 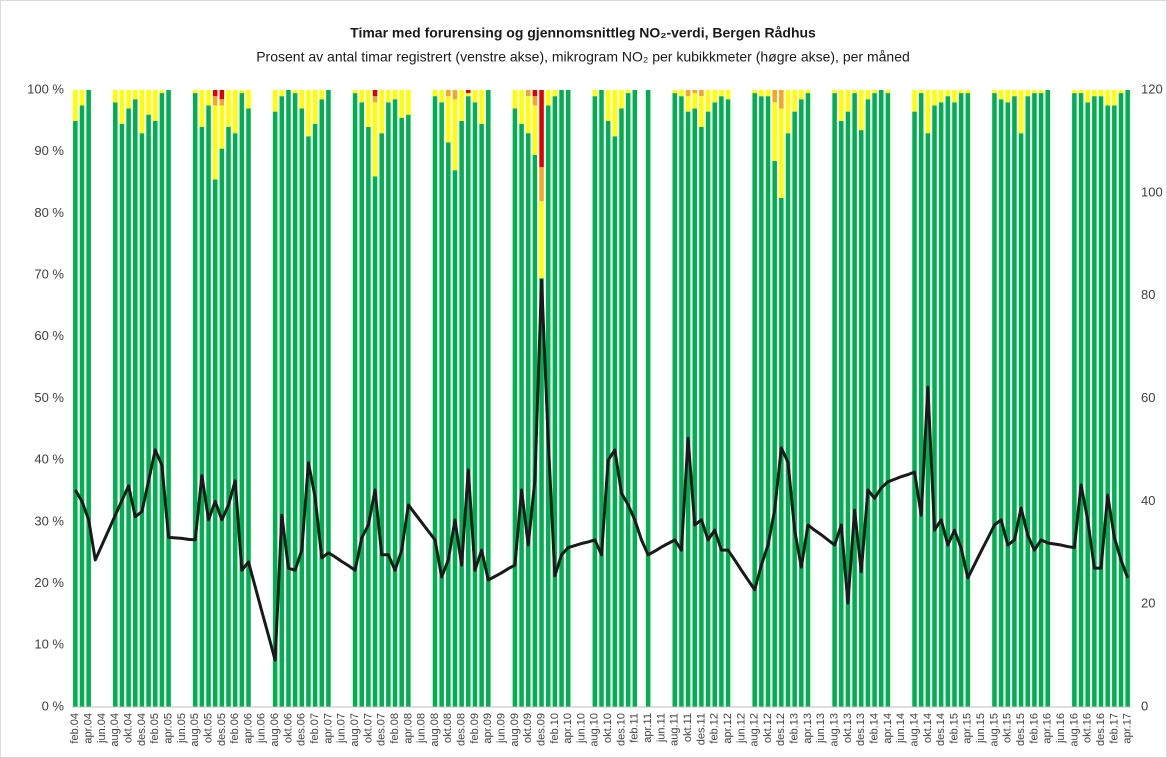 What do you see at coordinates (968, 728) in the screenshot?
I see `x-tick-label: apr.15` at bounding box center [968, 728].